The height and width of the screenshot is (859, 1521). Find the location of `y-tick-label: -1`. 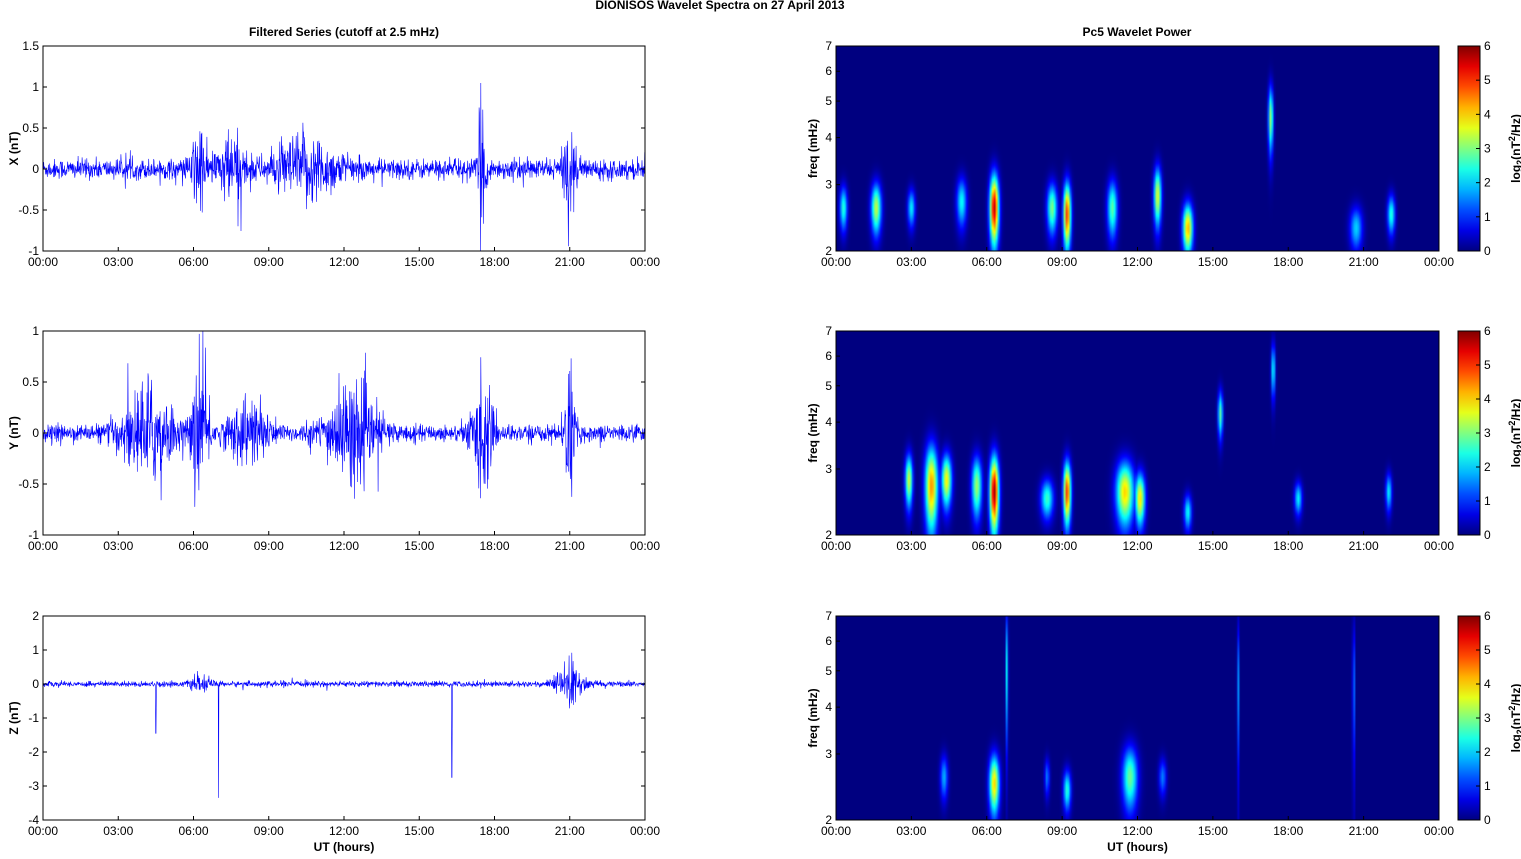

y-tick-label: -1 is located at coordinates (33, 718).